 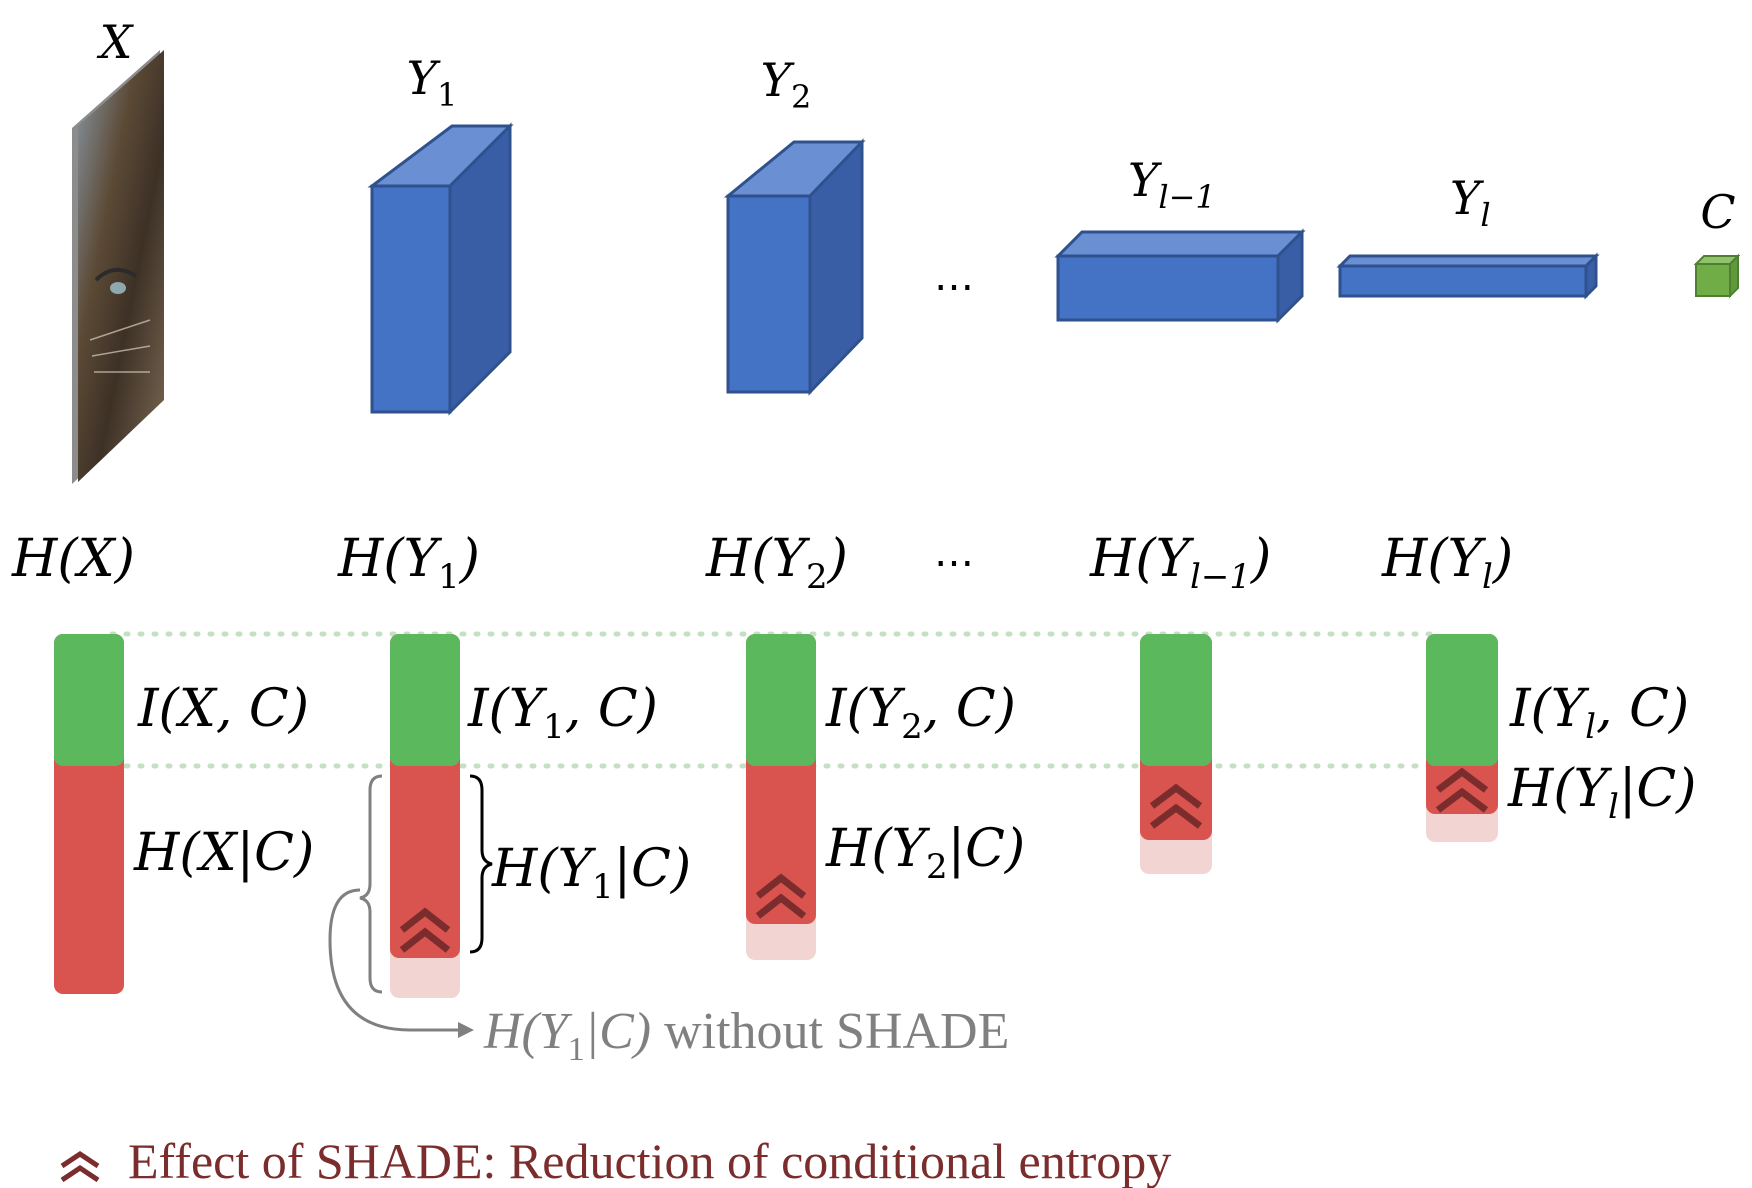 What do you see at coordinates (395, 960) in the screenshot?
I see `annotation-arrow-line` at bounding box center [395, 960].